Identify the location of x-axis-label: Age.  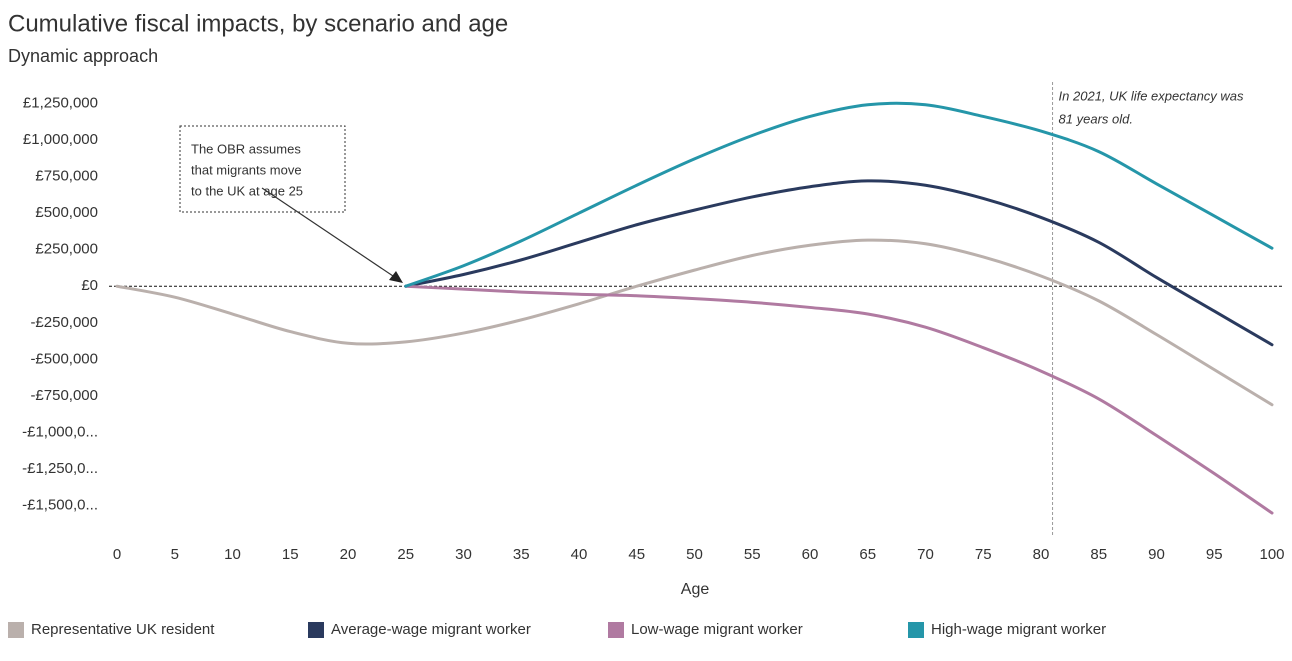
(695, 589).